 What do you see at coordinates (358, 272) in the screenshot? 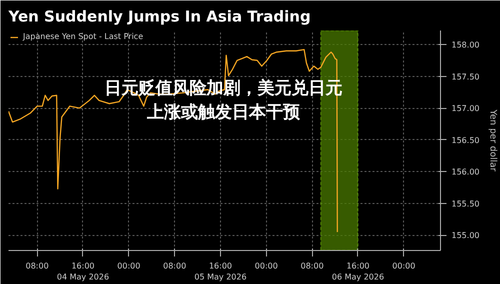
I see `x-tick-label: 16:00 06 May 2026` at bounding box center [358, 272].